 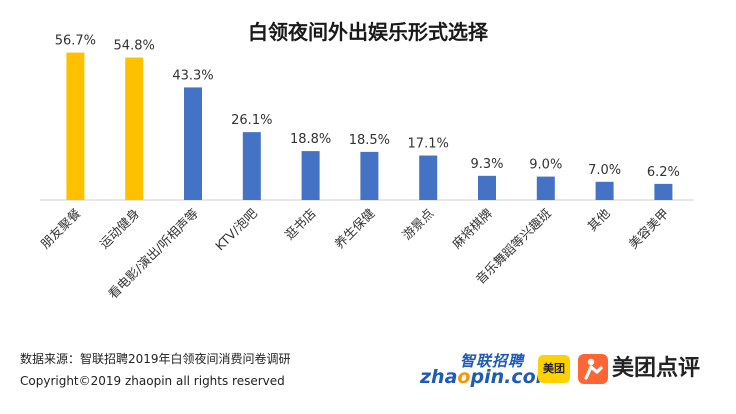 I want to click on category-label-0: 朋友聚餐, so click(x=61, y=228).